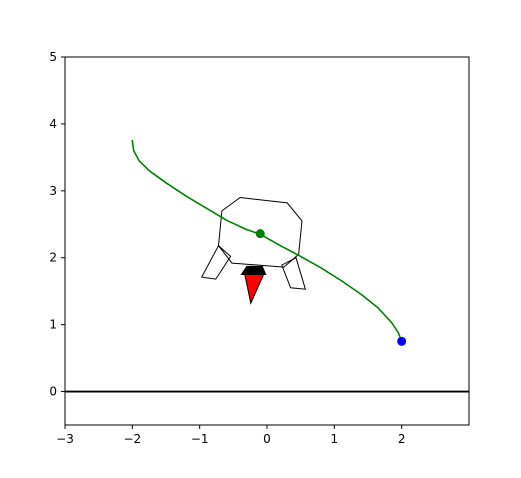 This screenshot has width=521, height=478. Describe the element at coordinates (230, 435) in the screenshot. I see `x-axis: −3 −2 −1 0 1 2` at that location.